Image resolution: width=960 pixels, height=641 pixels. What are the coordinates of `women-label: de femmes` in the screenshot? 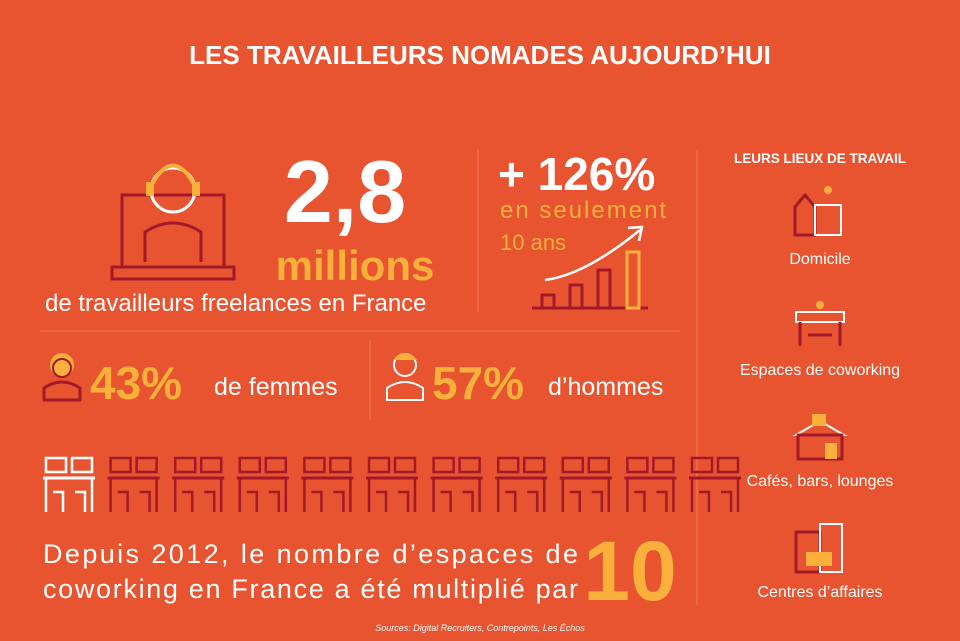 It's located at (276, 387).